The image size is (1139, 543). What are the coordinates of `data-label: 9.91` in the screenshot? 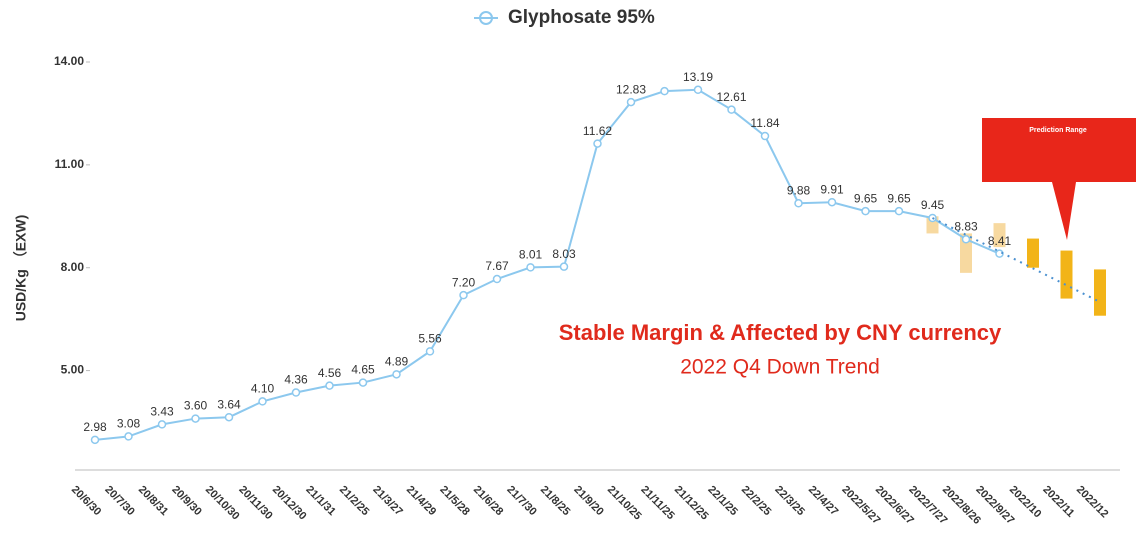 It's located at (832, 189).